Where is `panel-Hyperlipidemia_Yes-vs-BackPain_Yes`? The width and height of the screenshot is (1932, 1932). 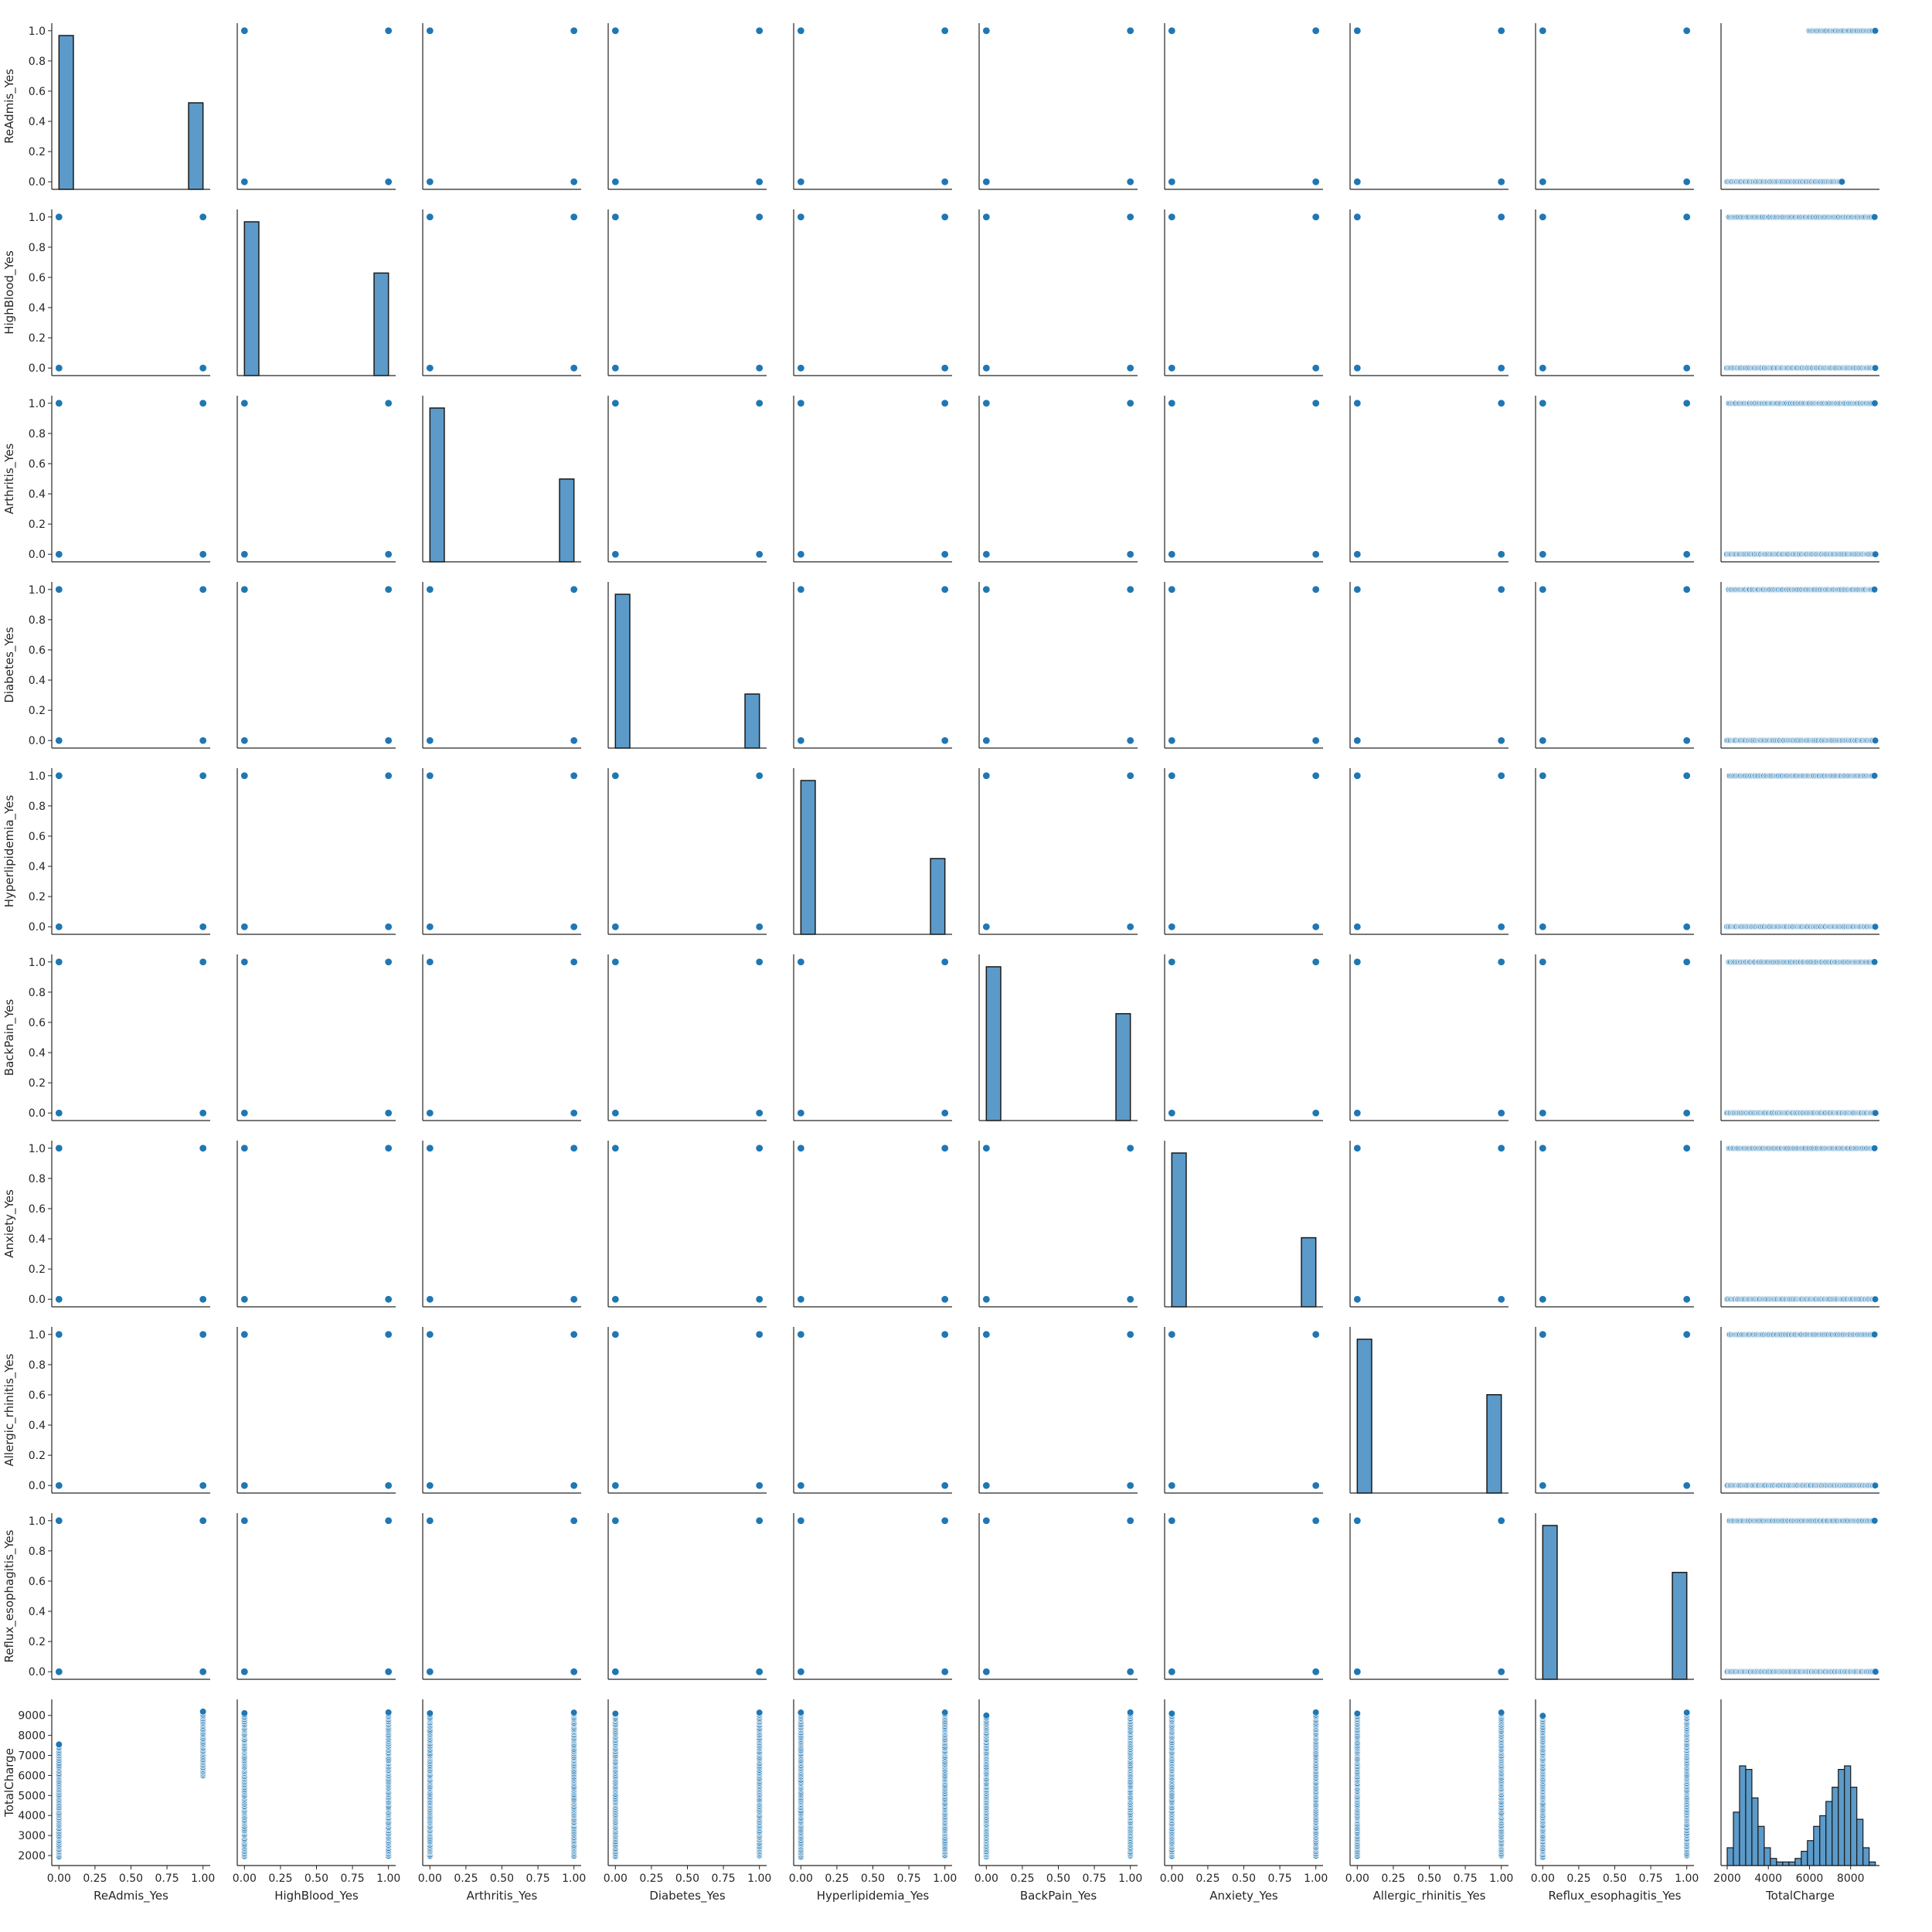
panel-Hyperlipidemia_Yes-vs-BackPain_Yes is located at coordinates (1058, 851).